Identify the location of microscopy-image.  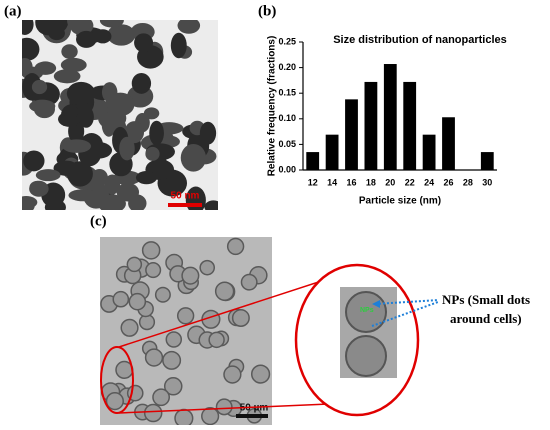
(186, 331).